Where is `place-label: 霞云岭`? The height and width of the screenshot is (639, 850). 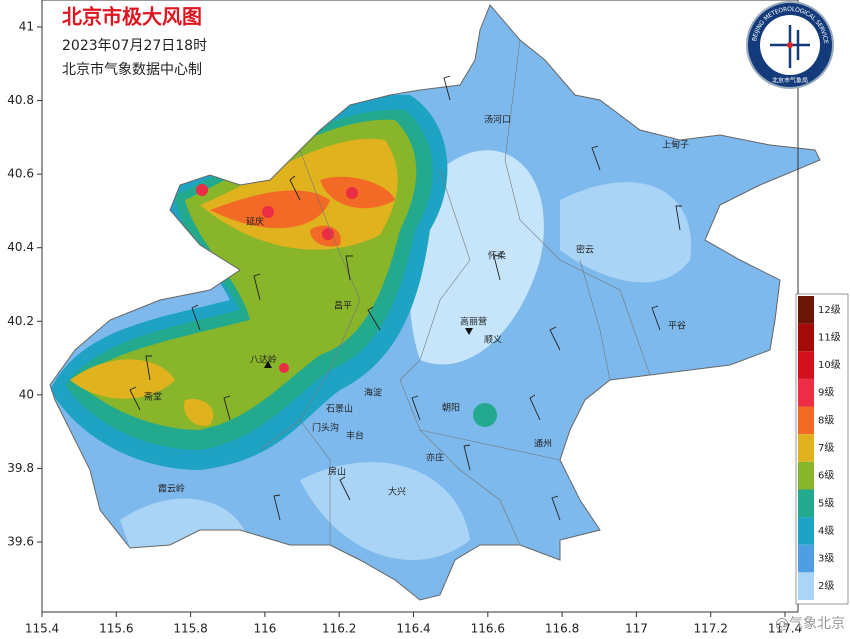 place-label: 霞云岭 is located at coordinates (171, 489).